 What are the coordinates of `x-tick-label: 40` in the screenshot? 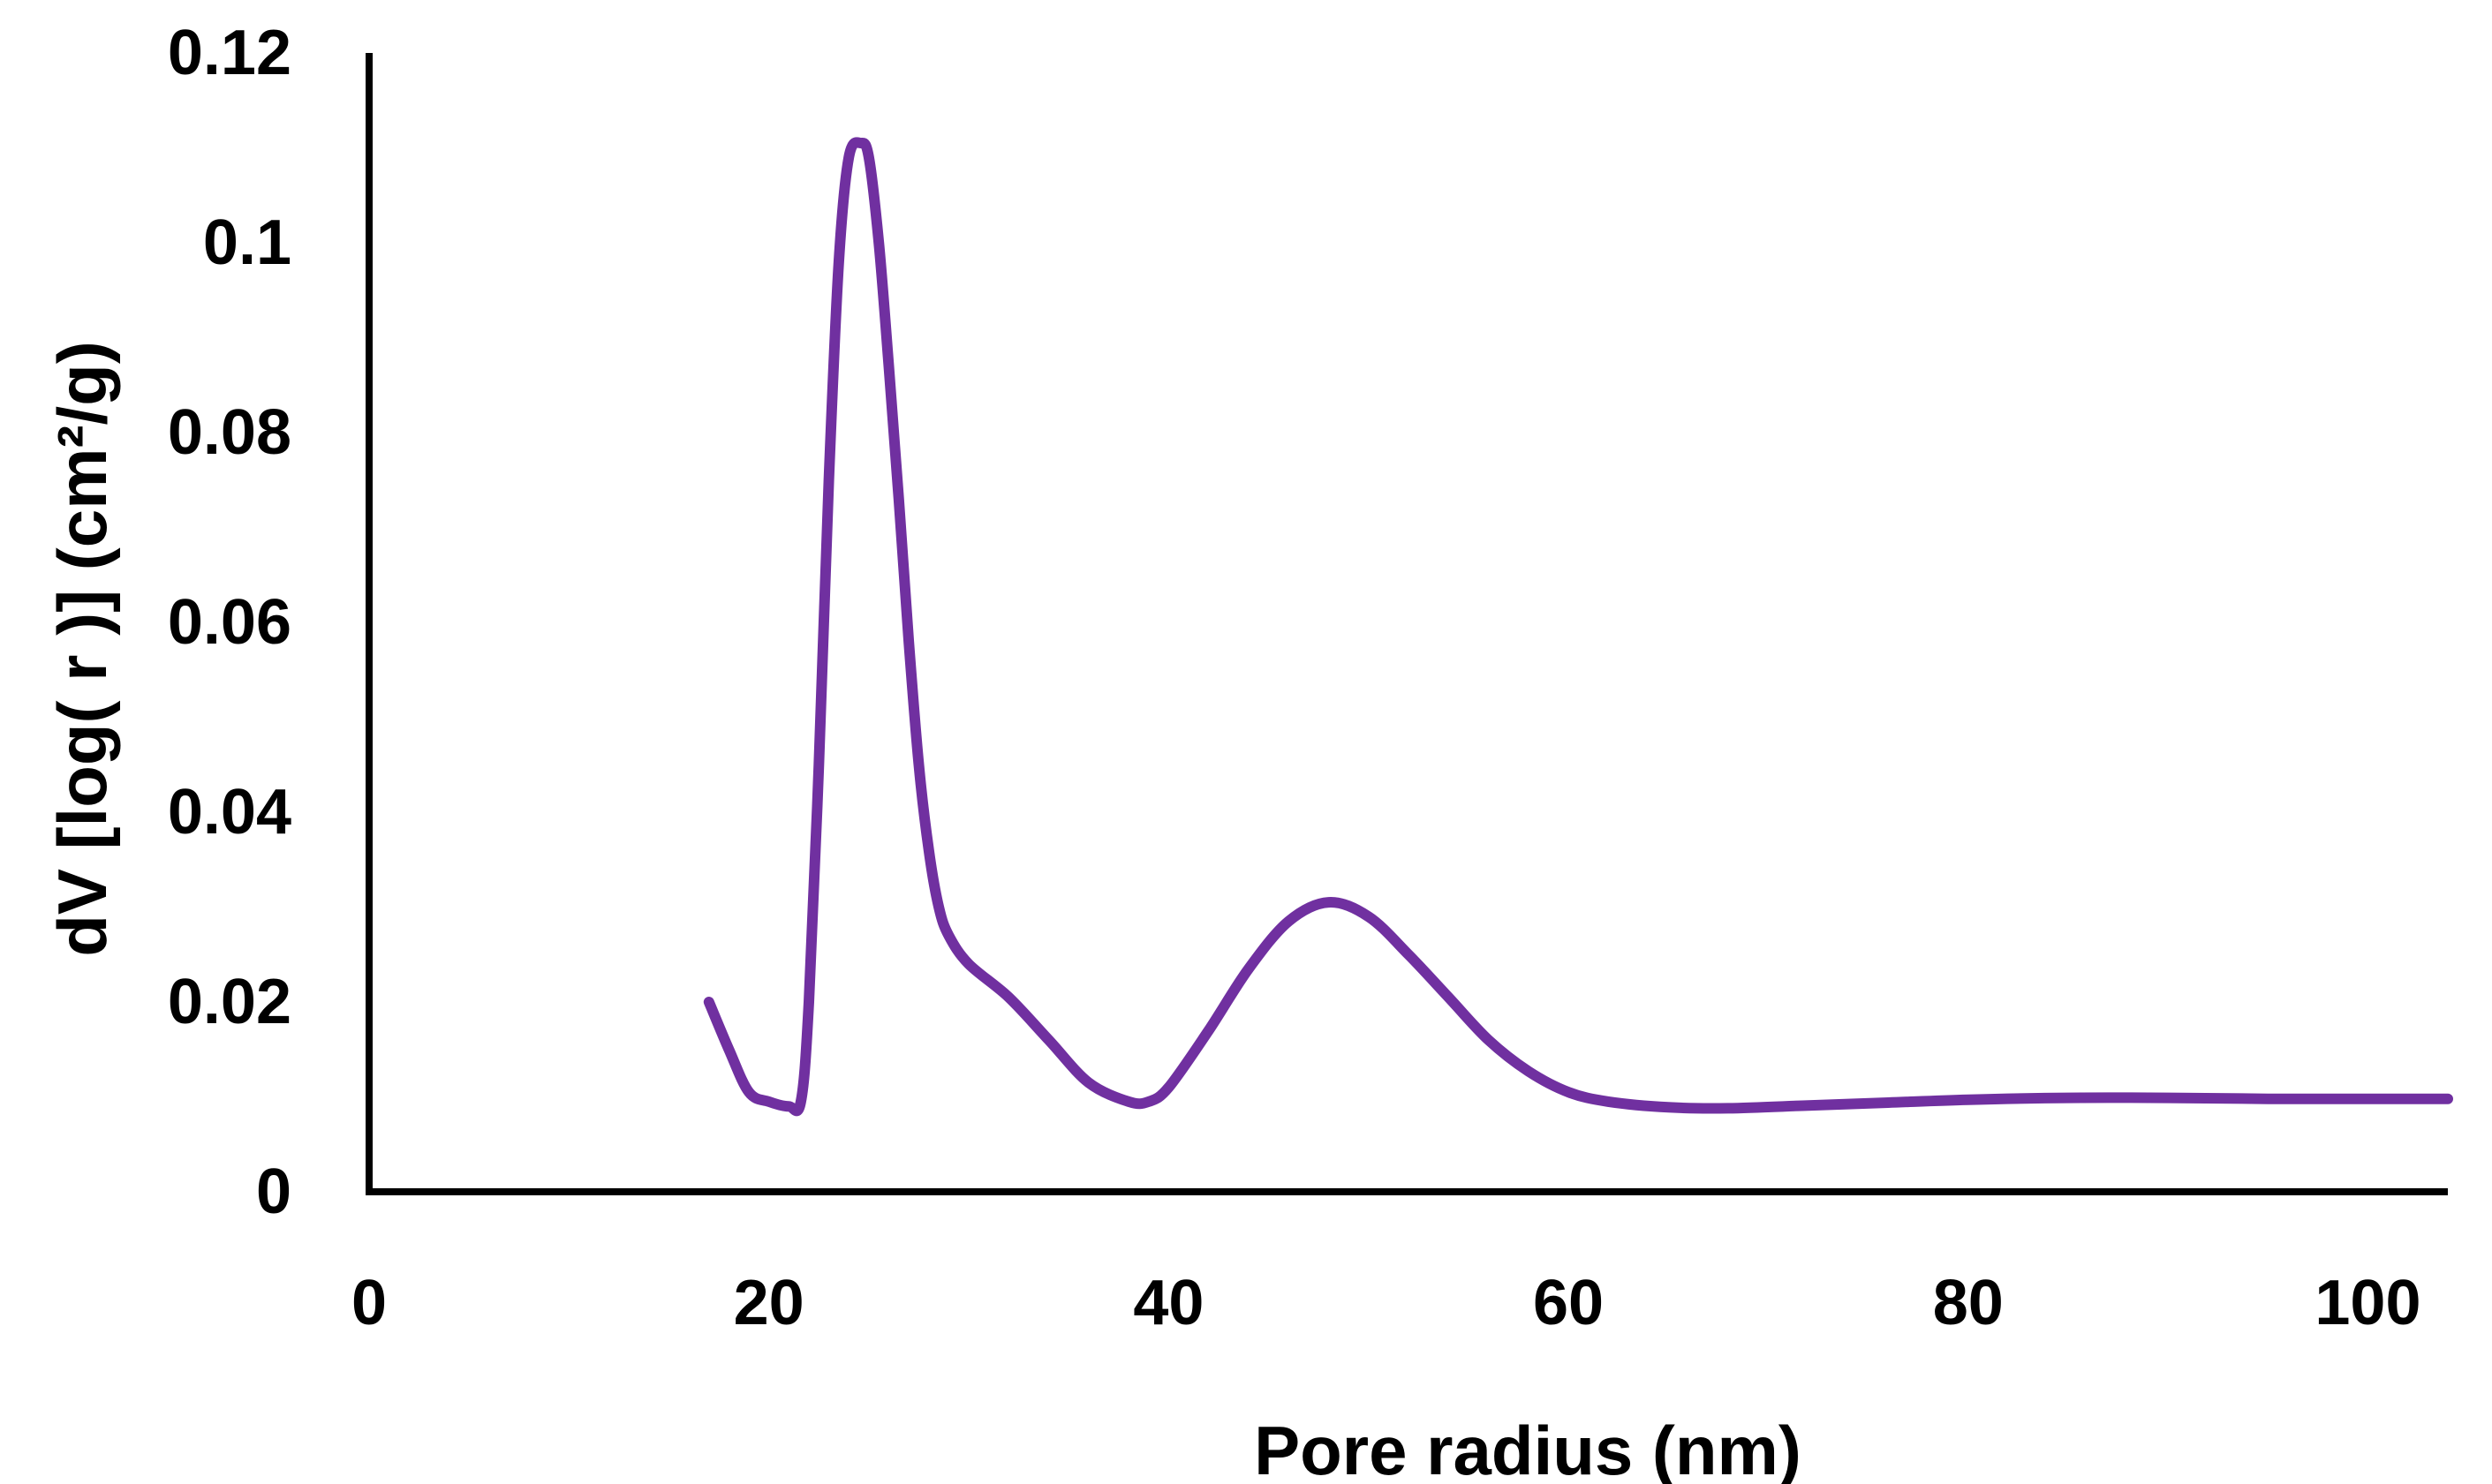 It's located at (1168, 1303).